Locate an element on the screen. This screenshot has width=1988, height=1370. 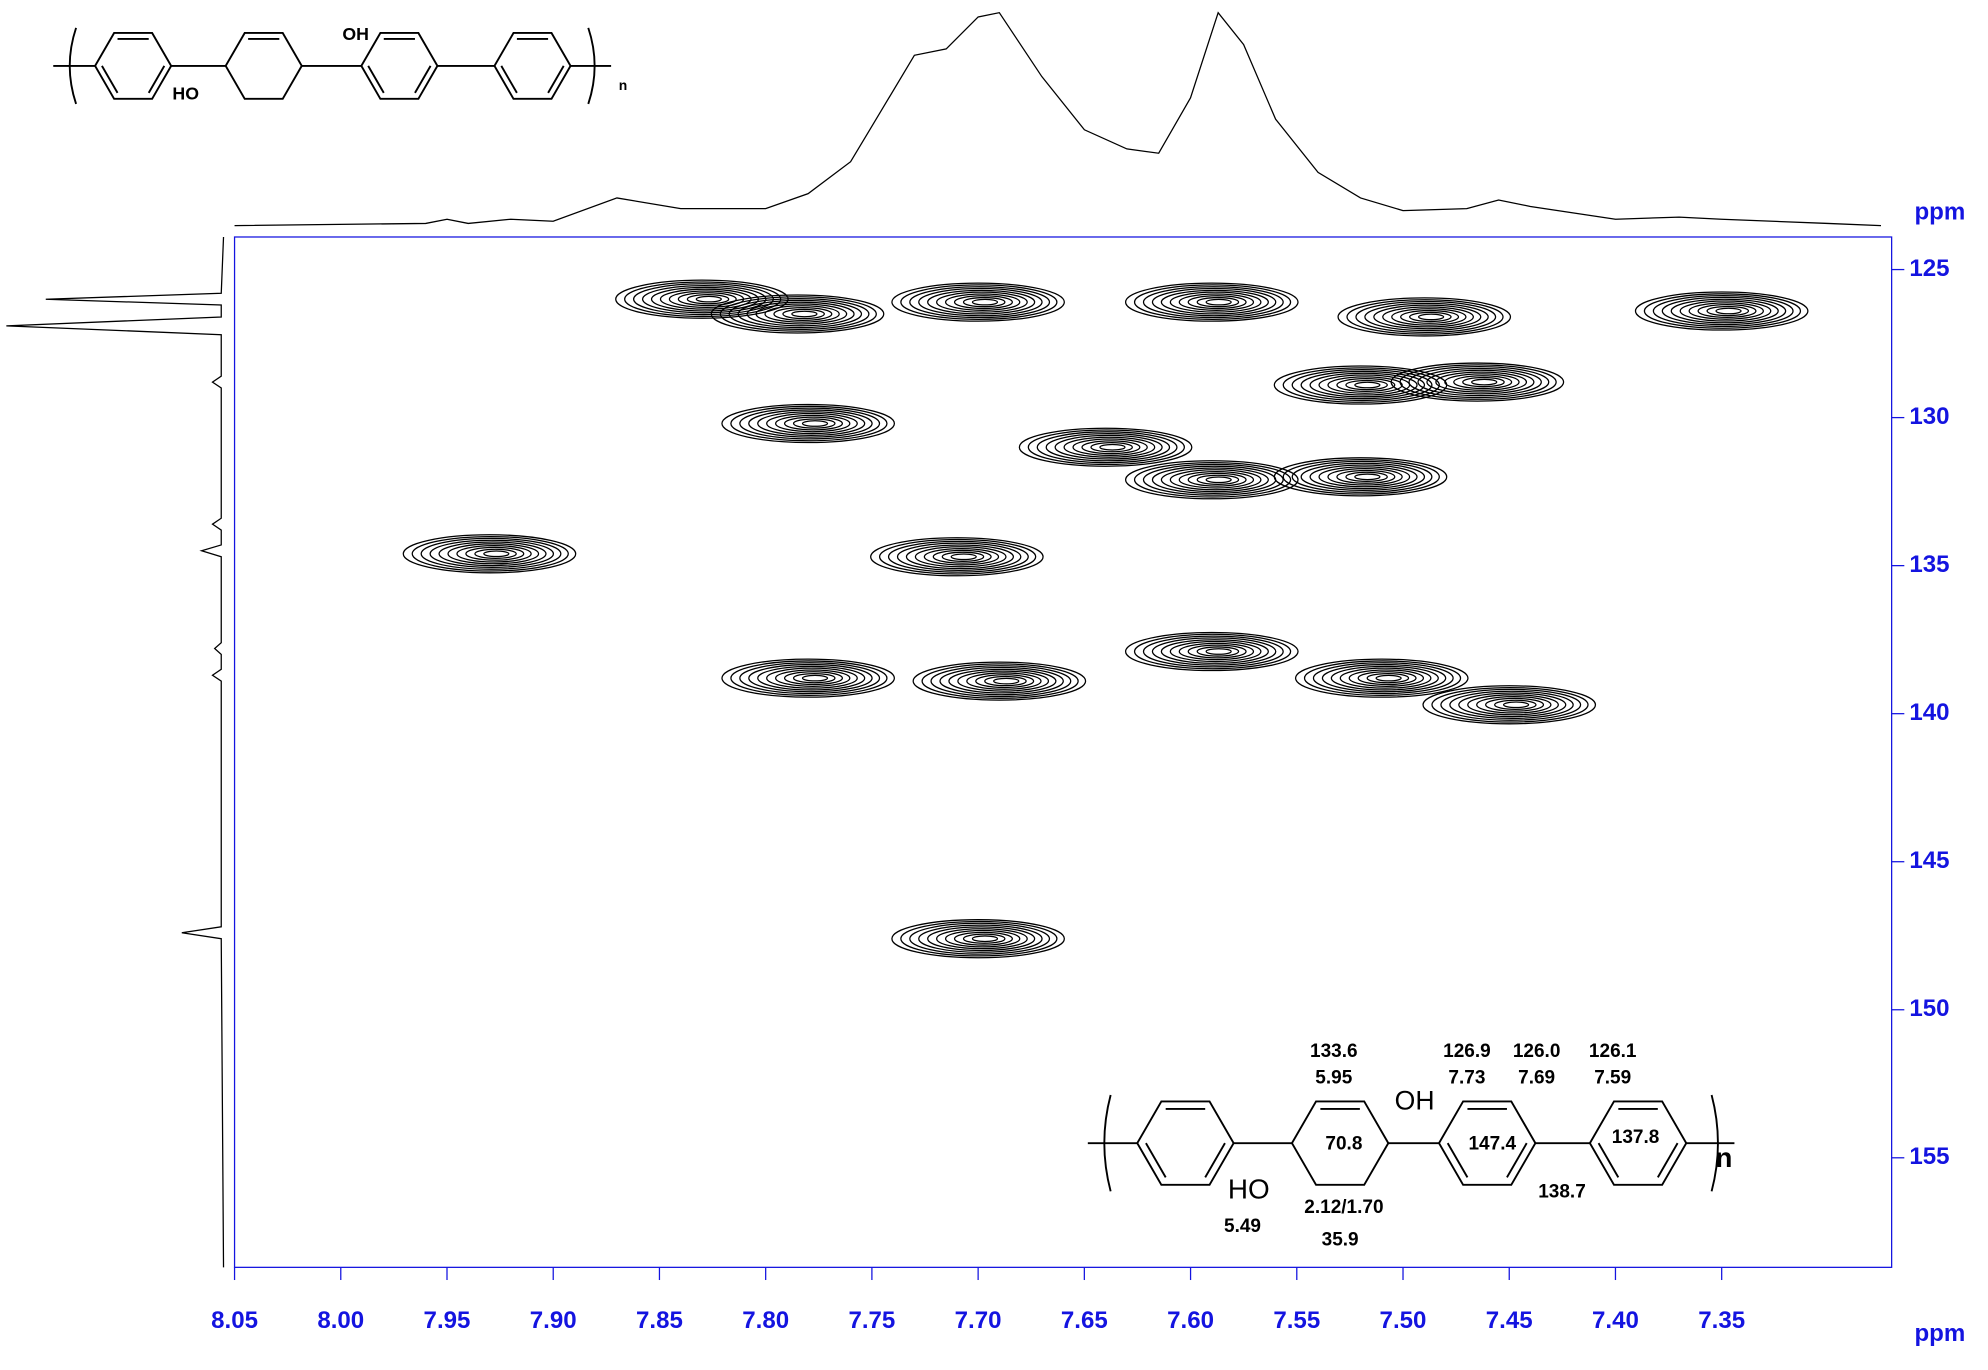
shift-label: 7.69 is located at coordinates (1536, 1078).